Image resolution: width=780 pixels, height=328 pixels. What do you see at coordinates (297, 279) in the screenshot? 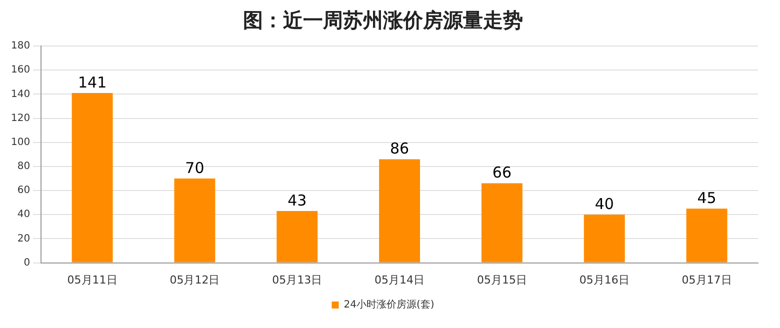
I see `x-tick-label: 05月13日` at bounding box center [297, 279].